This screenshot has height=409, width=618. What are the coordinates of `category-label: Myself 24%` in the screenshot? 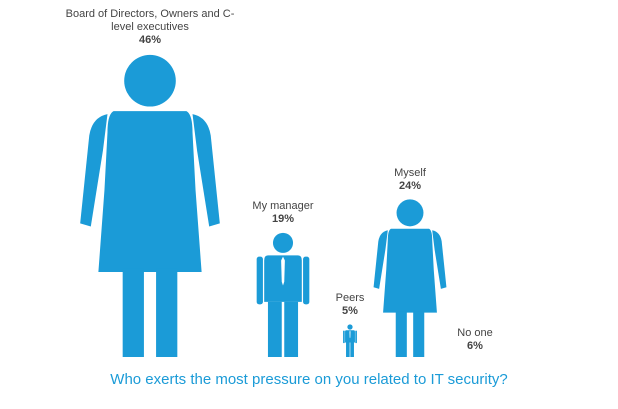 It's located at (410, 180).